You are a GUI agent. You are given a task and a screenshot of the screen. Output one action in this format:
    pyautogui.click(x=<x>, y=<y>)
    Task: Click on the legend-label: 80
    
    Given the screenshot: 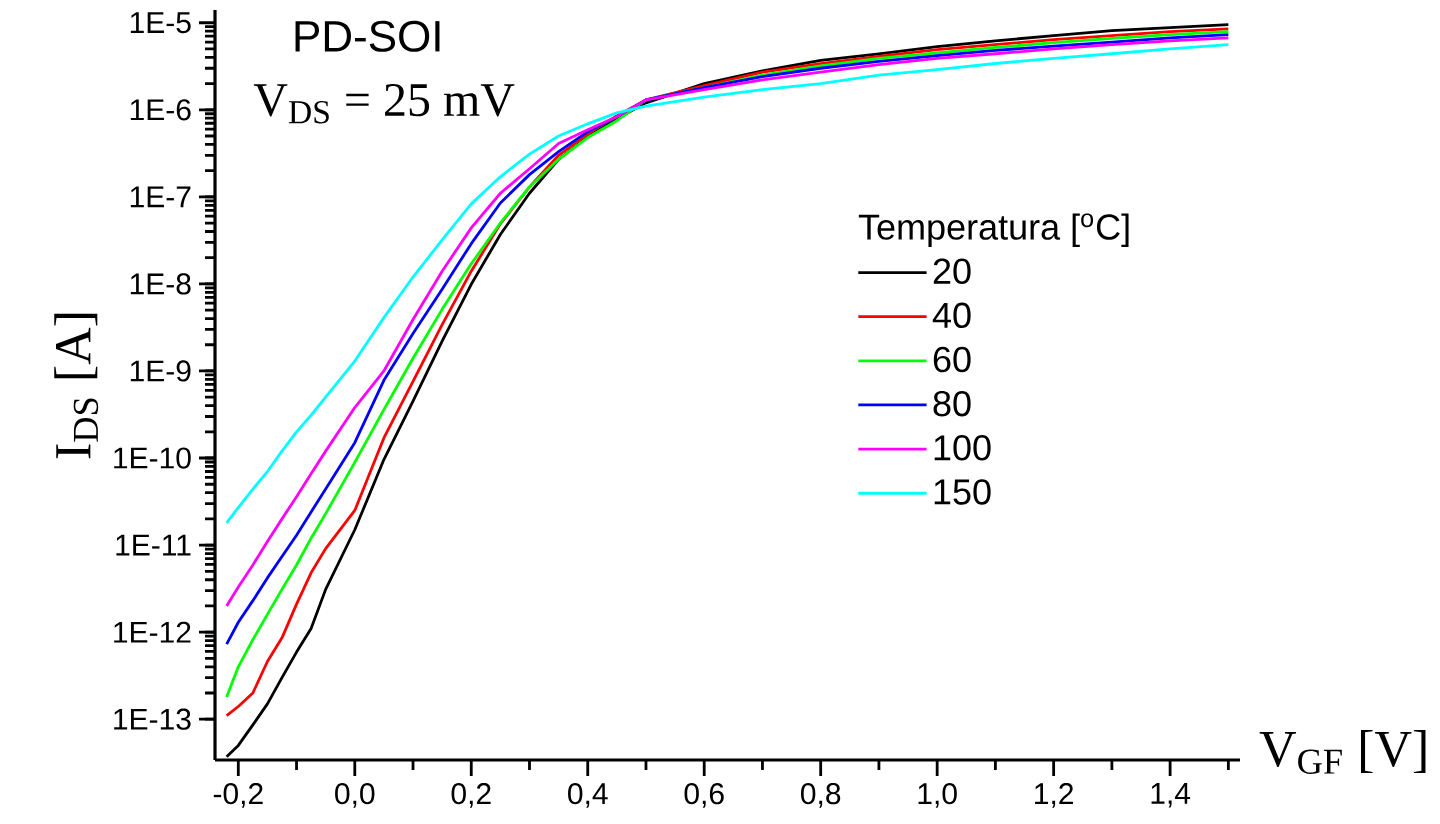 What is the action you would take?
    pyautogui.click(x=952, y=403)
    